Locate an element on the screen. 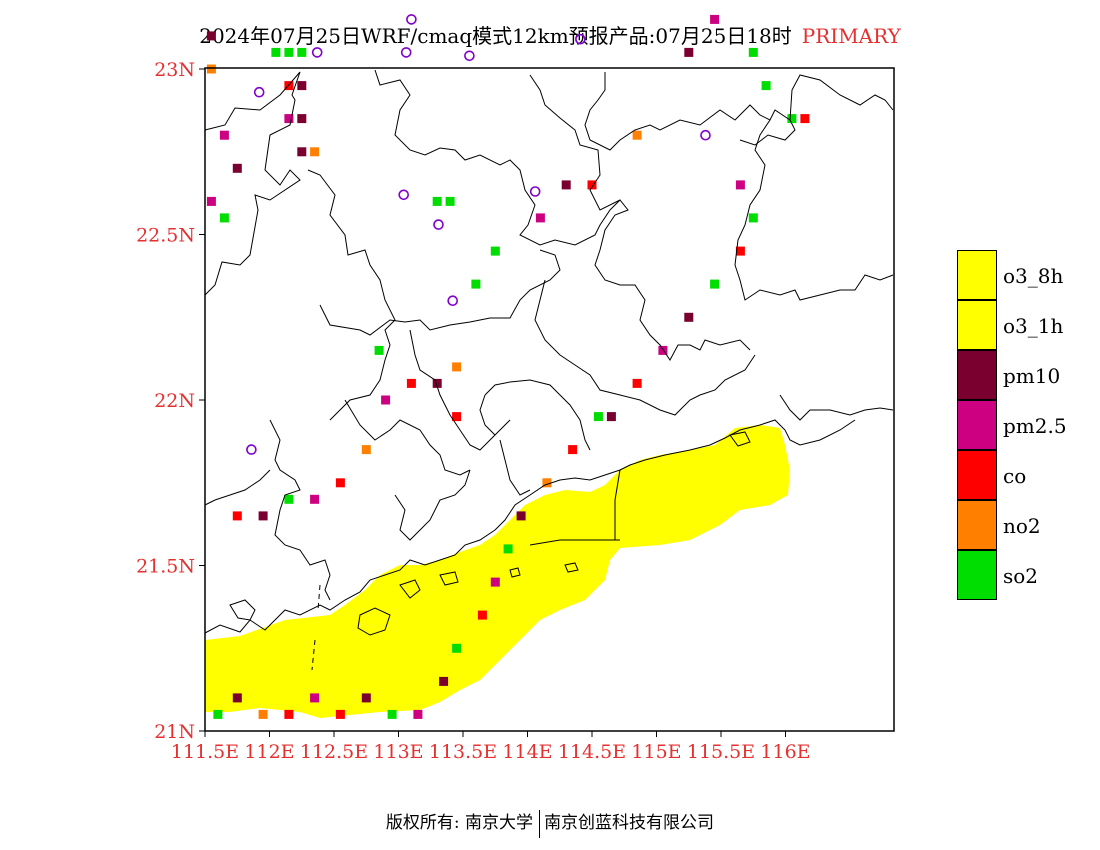 This screenshot has width=1100, height=850. legend-label: o3_1h is located at coordinates (1033, 326).